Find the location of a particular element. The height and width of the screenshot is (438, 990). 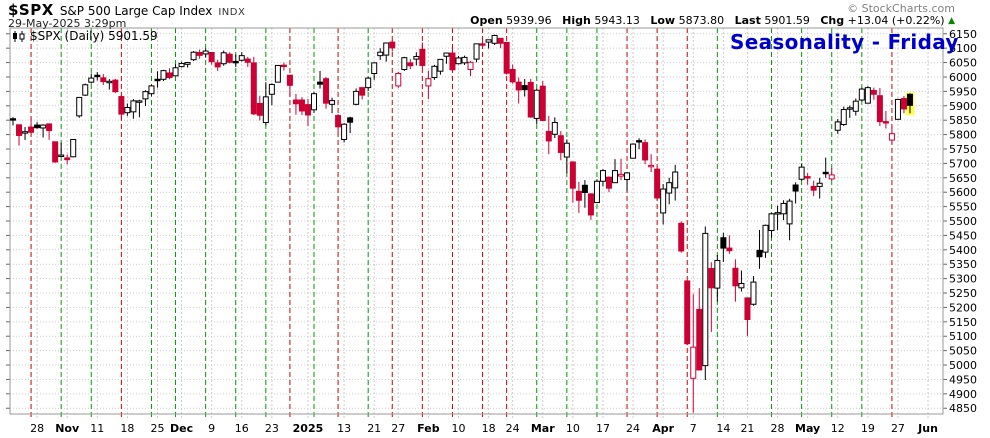

x-axis-label: 9 is located at coordinates (211, 428).